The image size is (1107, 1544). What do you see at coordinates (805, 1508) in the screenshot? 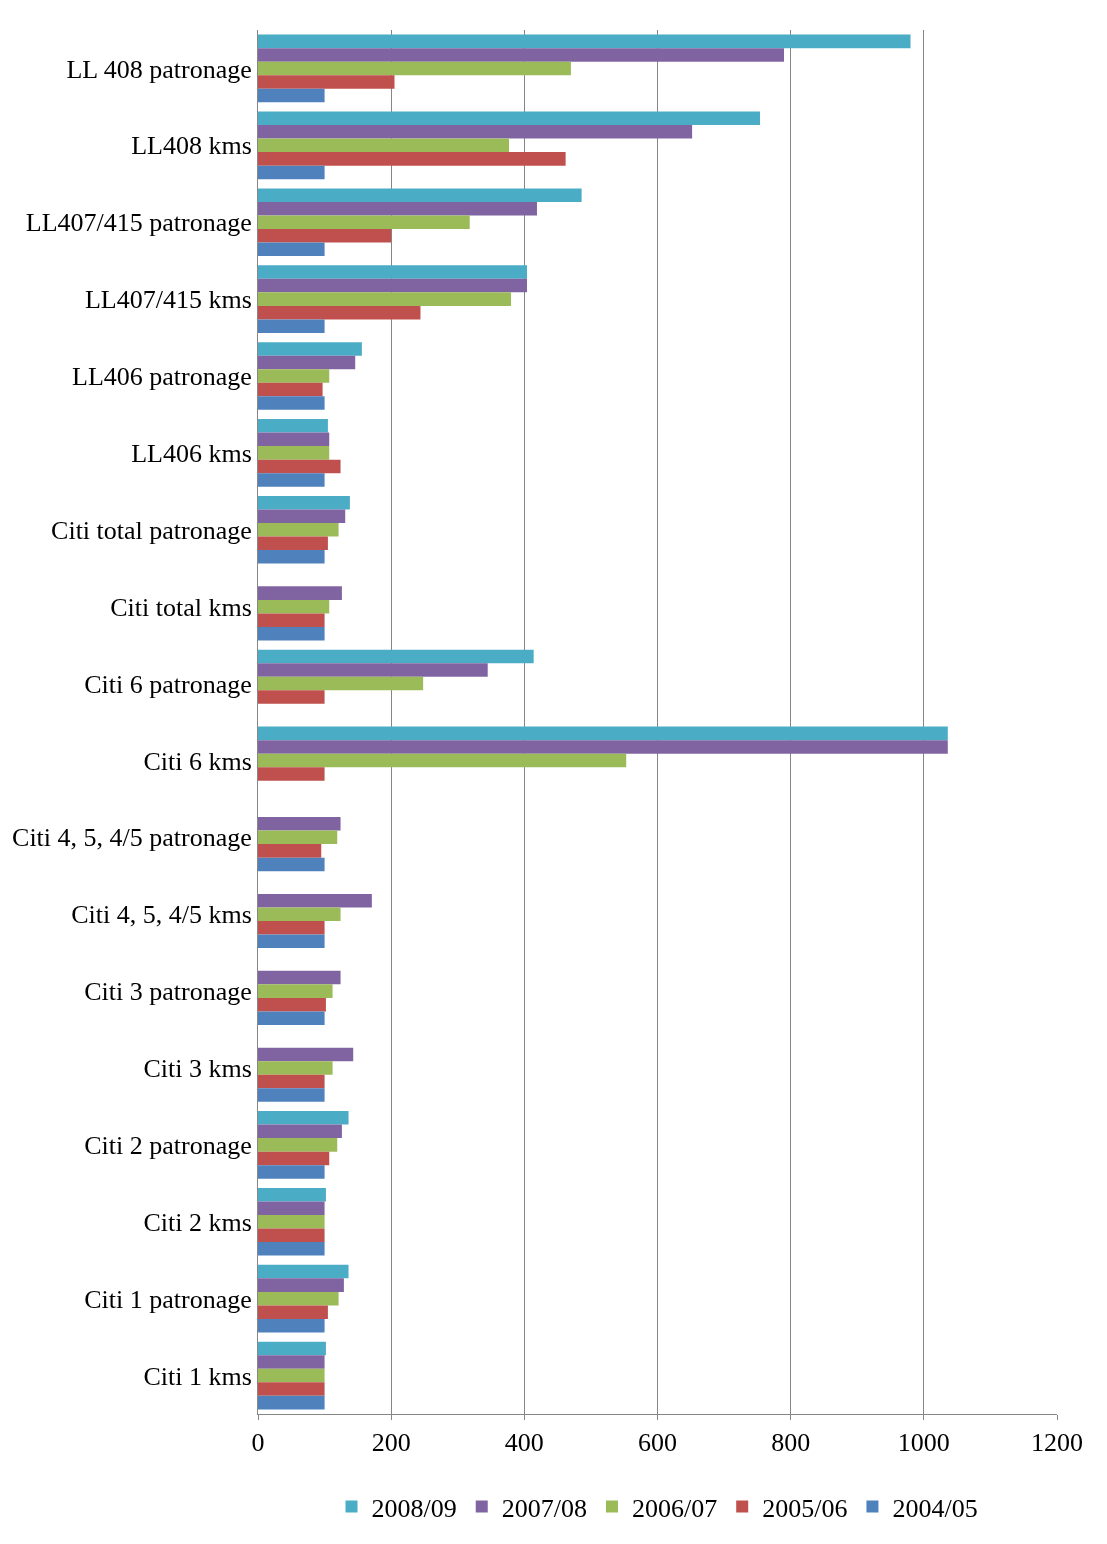
I see `legend-label: 2005/06` at bounding box center [805, 1508].